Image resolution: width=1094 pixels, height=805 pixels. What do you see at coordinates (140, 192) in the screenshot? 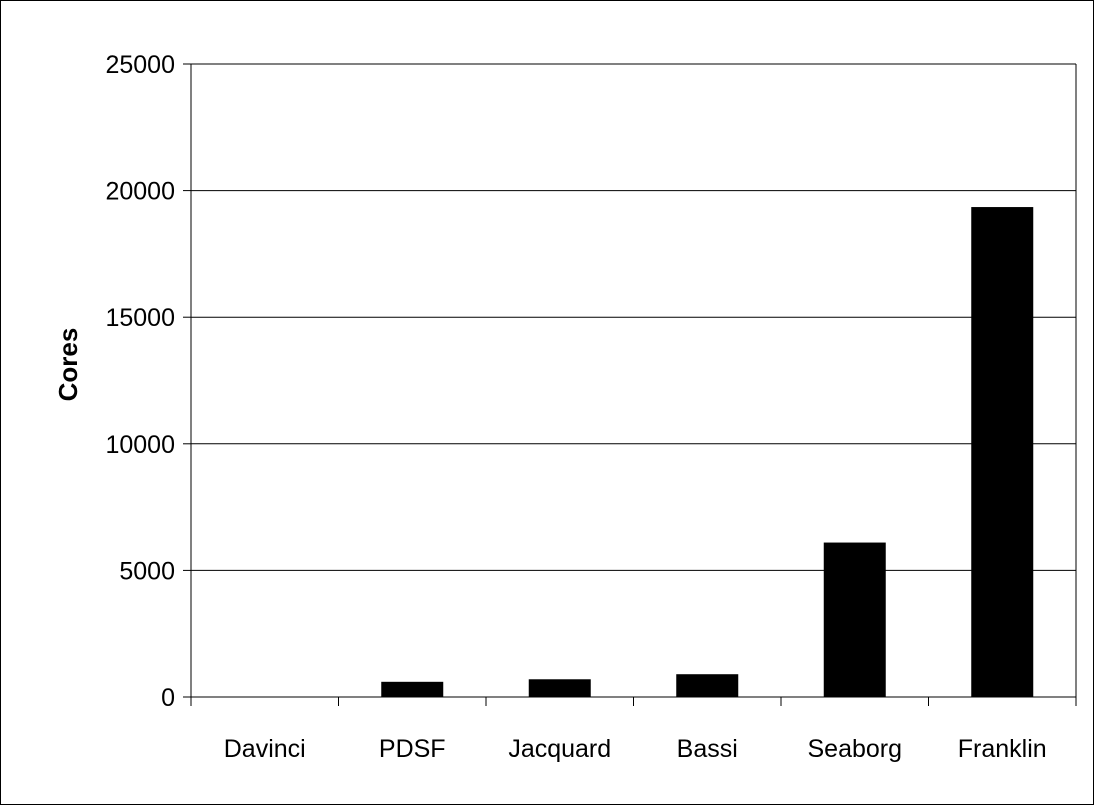
I see `y-tick-label: 20000` at bounding box center [140, 192].